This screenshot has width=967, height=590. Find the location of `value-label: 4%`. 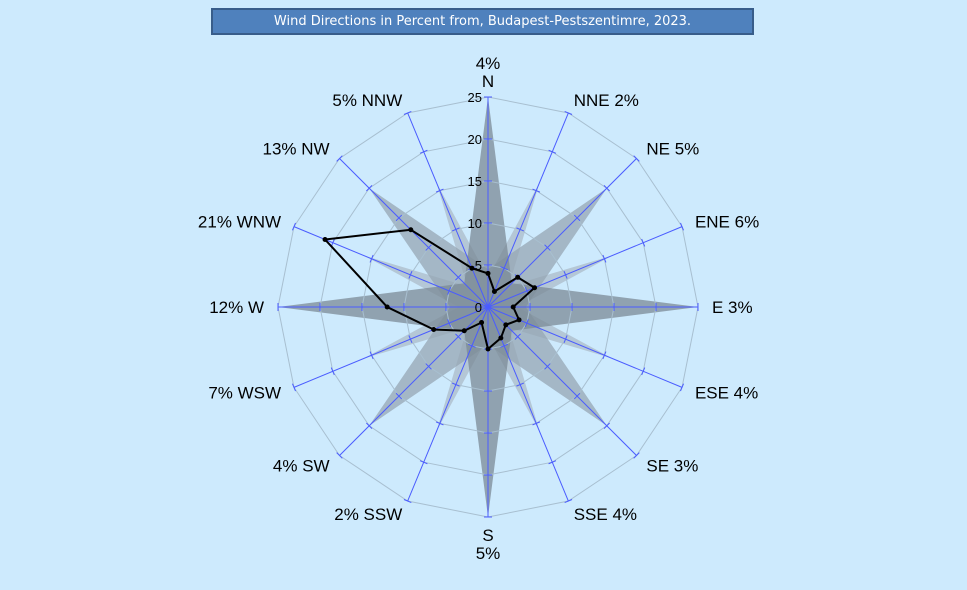

value-label: 4% is located at coordinates (488, 63).